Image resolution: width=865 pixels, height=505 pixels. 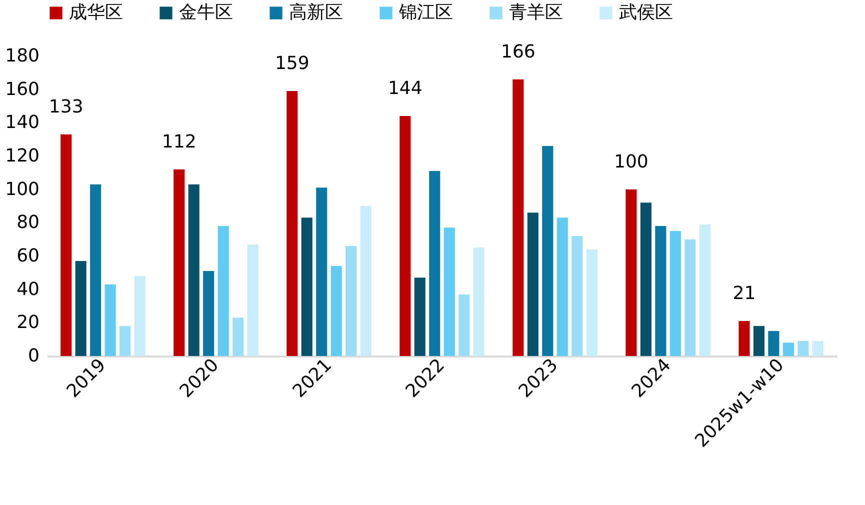 What do you see at coordinates (22, 56) in the screenshot?
I see `y-tick-label: 180` at bounding box center [22, 56].